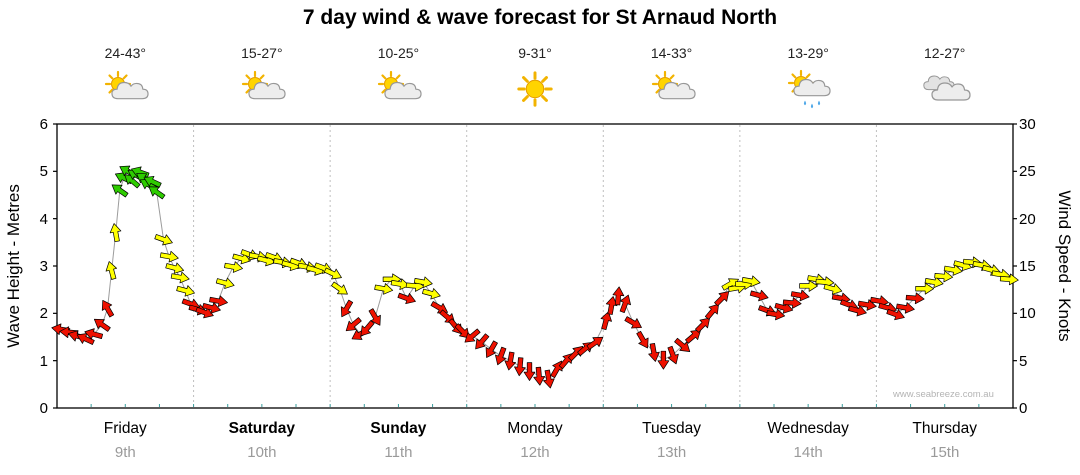 The image size is (1080, 475). Describe the element at coordinates (1027, 266) in the screenshot. I see `right-axis-tick-label: 15` at that location.